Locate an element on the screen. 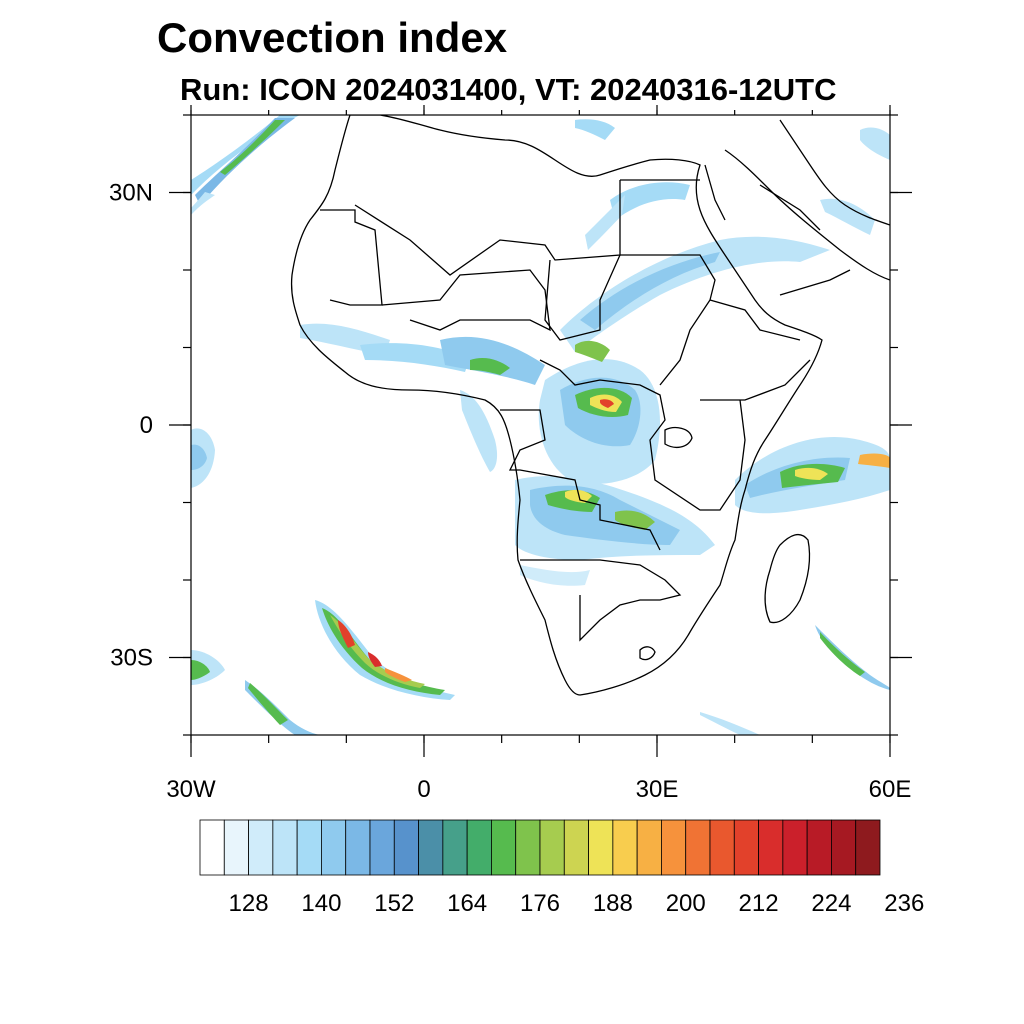 Image resolution: width=1024 pixels, height=1024 pixels. map-subtitle: Run: ICON 2024031400, VT: 20240316-12UTC is located at coordinates (508, 89).